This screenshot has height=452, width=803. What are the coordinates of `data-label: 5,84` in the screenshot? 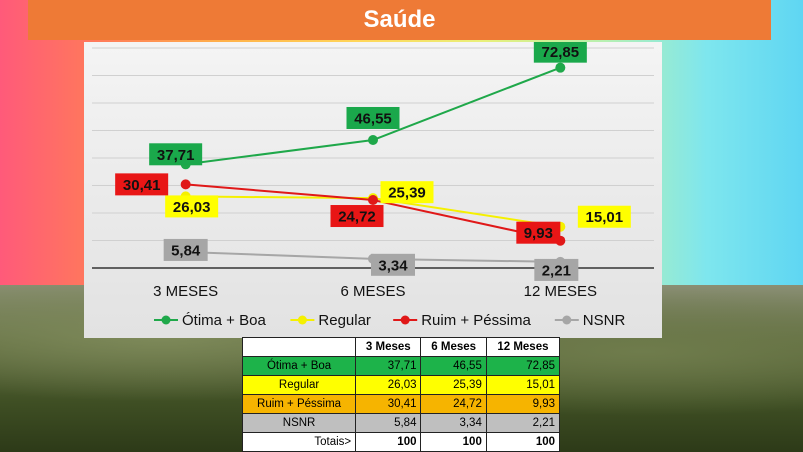 It's located at (186, 250).